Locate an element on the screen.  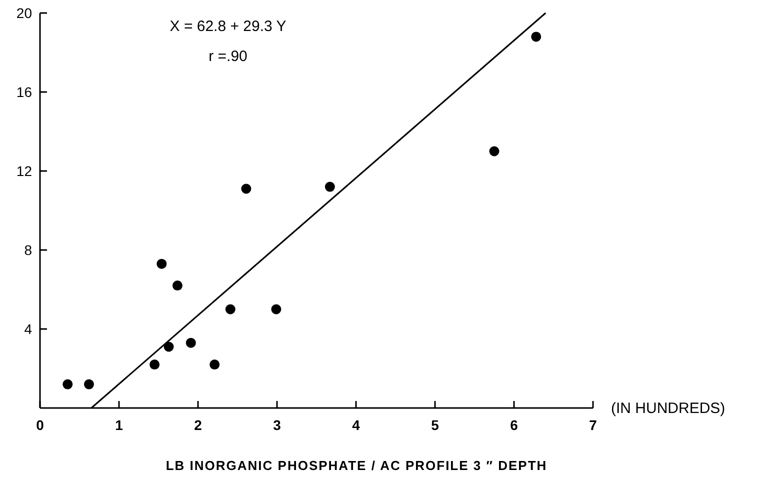
x-axis-title: LB INORGANIC PHOSPHATE / AC PROFILE 3 ″ DEPTH is located at coordinates (357, 465).